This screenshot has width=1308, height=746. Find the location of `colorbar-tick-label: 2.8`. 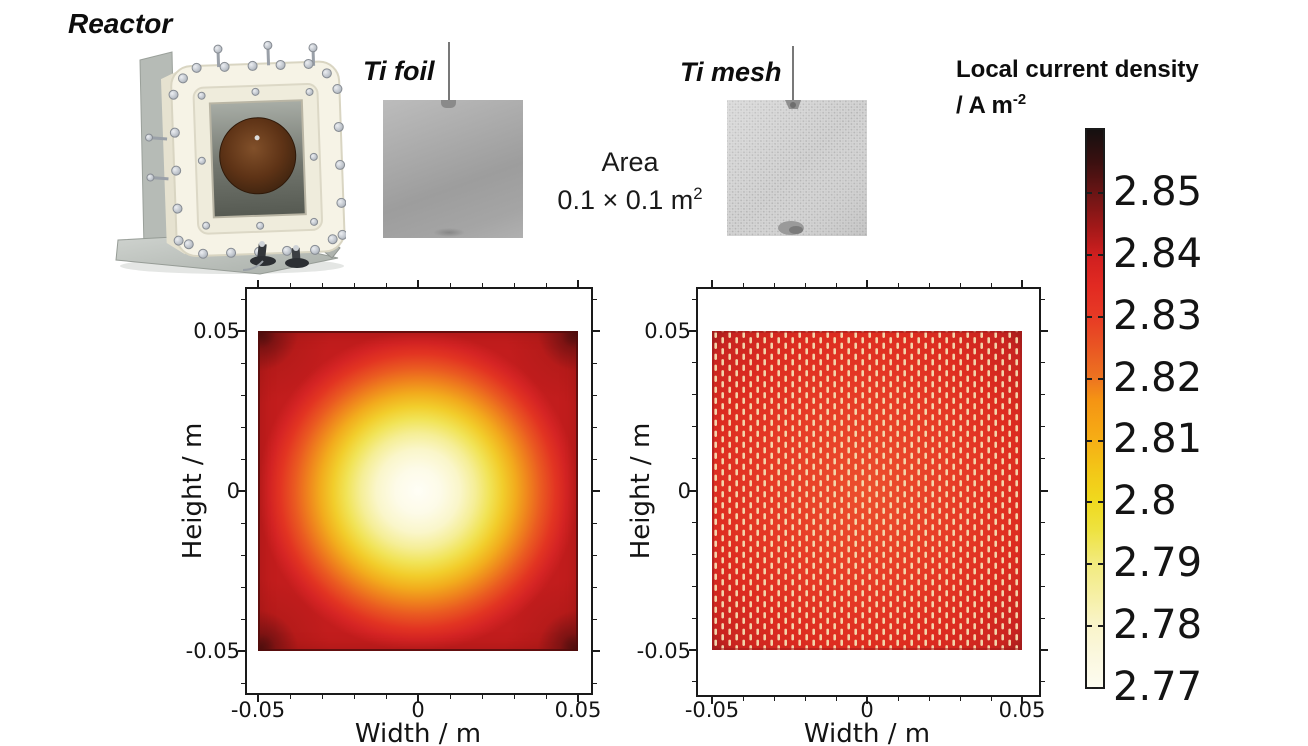

colorbar-tick-label: 2.8 is located at coordinates (1145, 501).